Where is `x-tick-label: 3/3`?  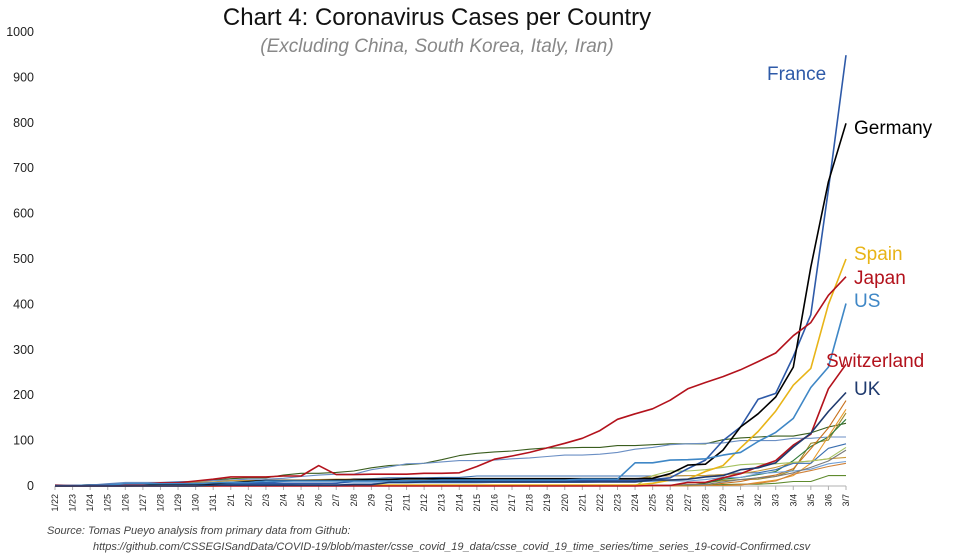
x-tick-label: 3/3 is located at coordinates (776, 500).